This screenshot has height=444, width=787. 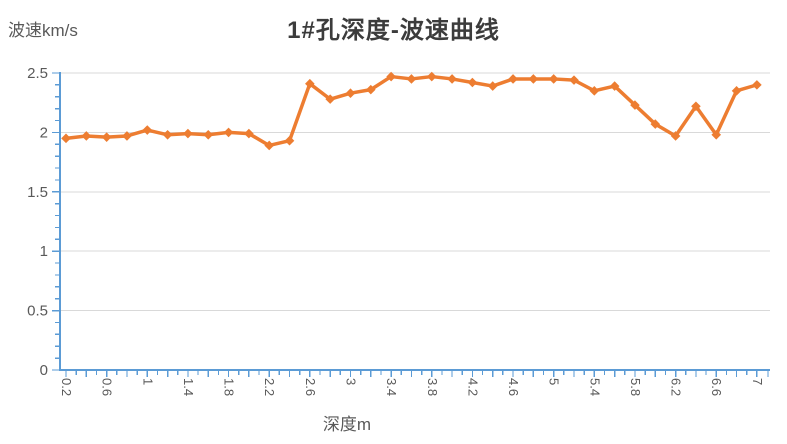 I want to click on x-tick-label: 5.4, so click(x=594, y=387).